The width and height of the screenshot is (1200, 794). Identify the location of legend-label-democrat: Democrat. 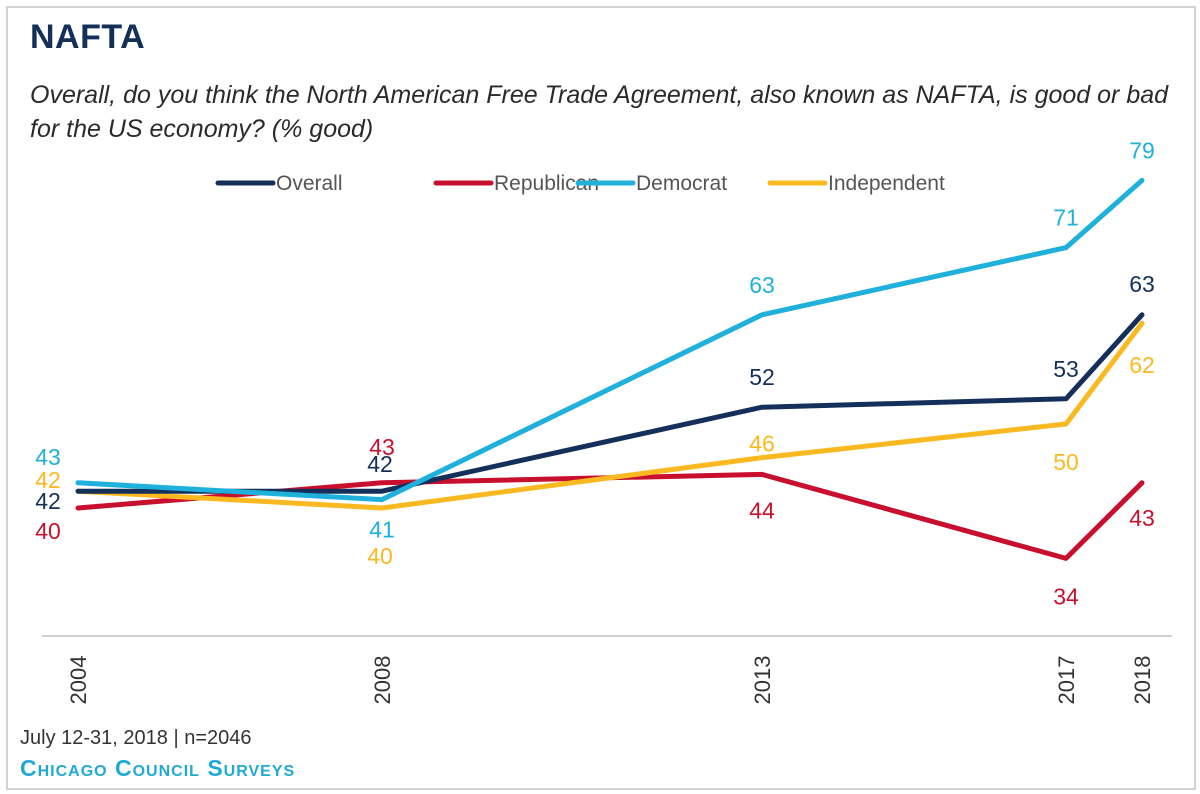
(681, 183).